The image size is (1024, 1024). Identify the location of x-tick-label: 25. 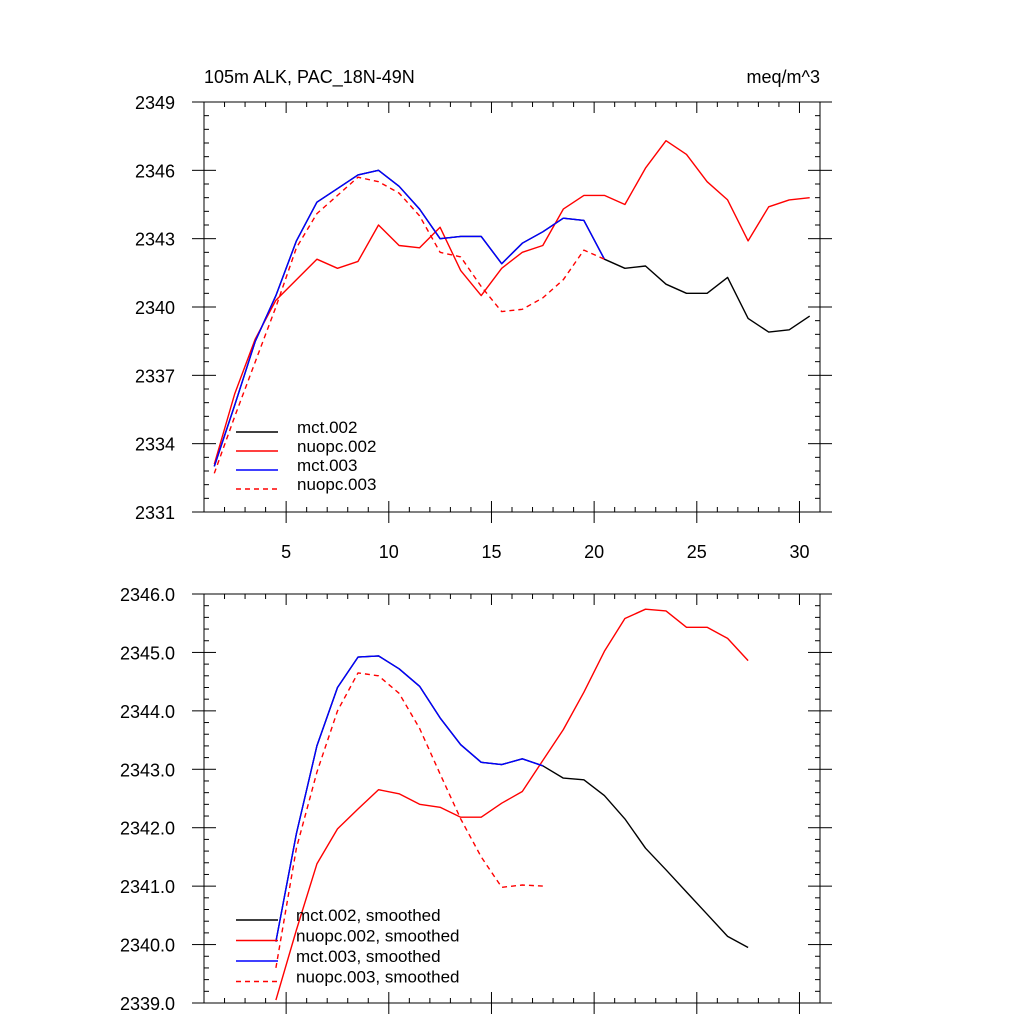
(697, 552).